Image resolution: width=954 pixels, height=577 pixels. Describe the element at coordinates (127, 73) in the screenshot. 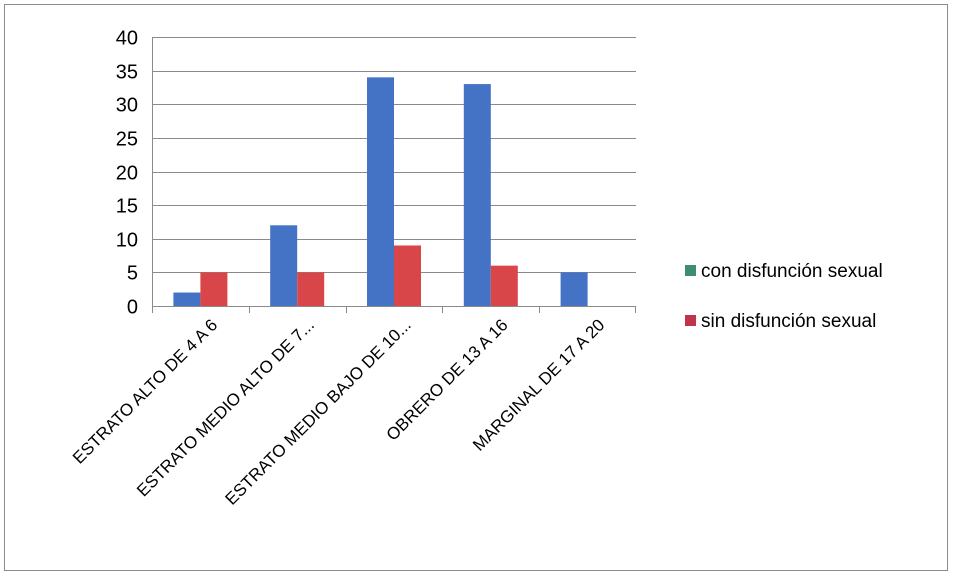

I see `y-tick-label: 35` at that location.